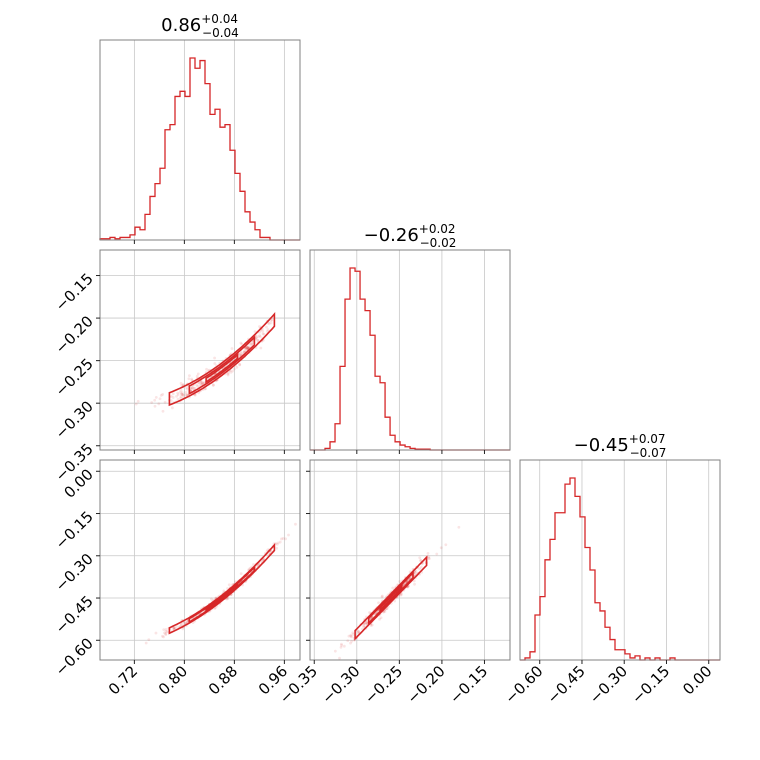 This screenshot has width=760, height=760. I want to click on title-lower-error: −0.02, so click(438, 243).